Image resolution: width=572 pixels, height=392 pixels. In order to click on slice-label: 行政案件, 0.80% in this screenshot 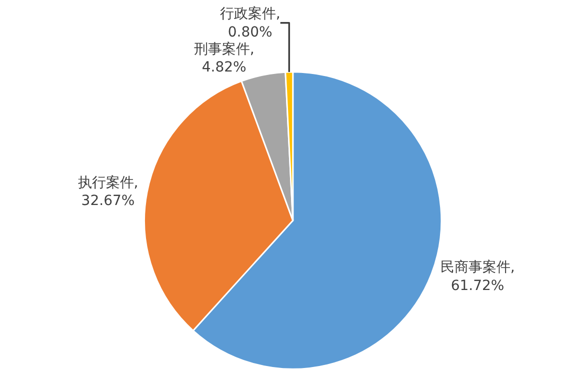, I will do `click(250, 22)`.